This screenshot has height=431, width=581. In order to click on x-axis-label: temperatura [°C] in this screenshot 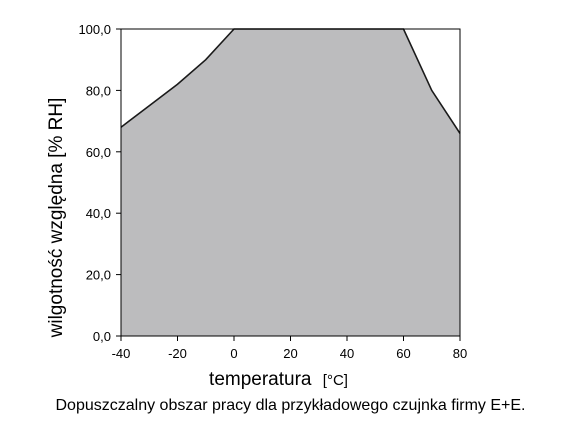, I will do `click(278, 379)`.